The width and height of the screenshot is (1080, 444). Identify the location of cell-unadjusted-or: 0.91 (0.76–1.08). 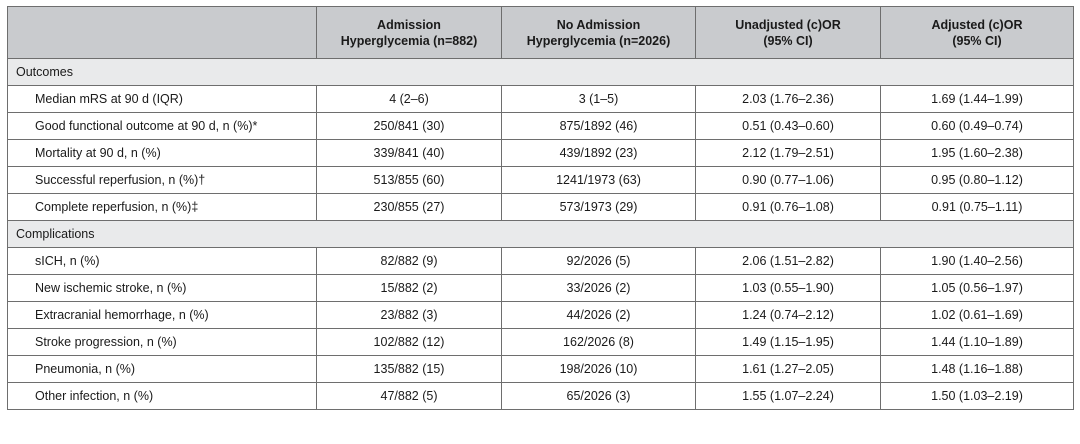
(788, 207).